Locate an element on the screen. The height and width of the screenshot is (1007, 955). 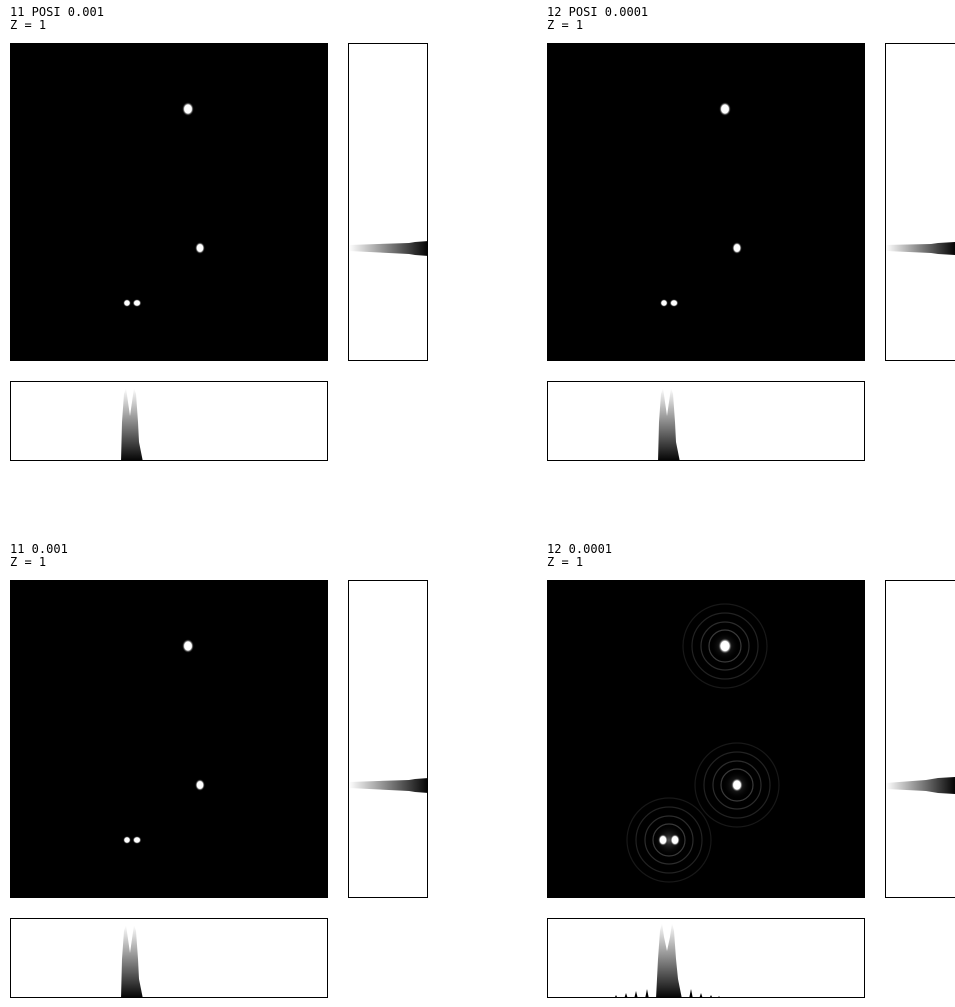
panel-title: 12 0.0001 is located at coordinates (580, 549).